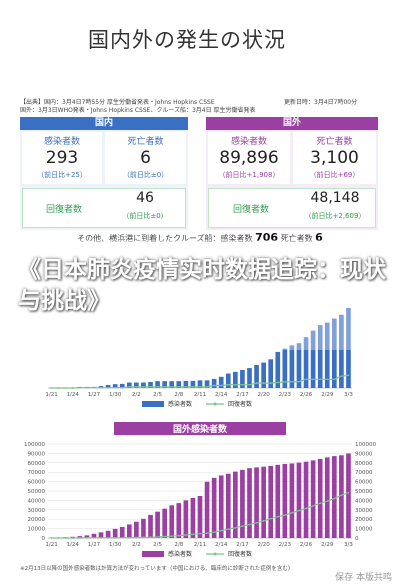 The image size is (400, 585). I want to click on banner-title: 《日本肺炎疫情实时数据追踪：现状与挑战》, so click(202, 285).